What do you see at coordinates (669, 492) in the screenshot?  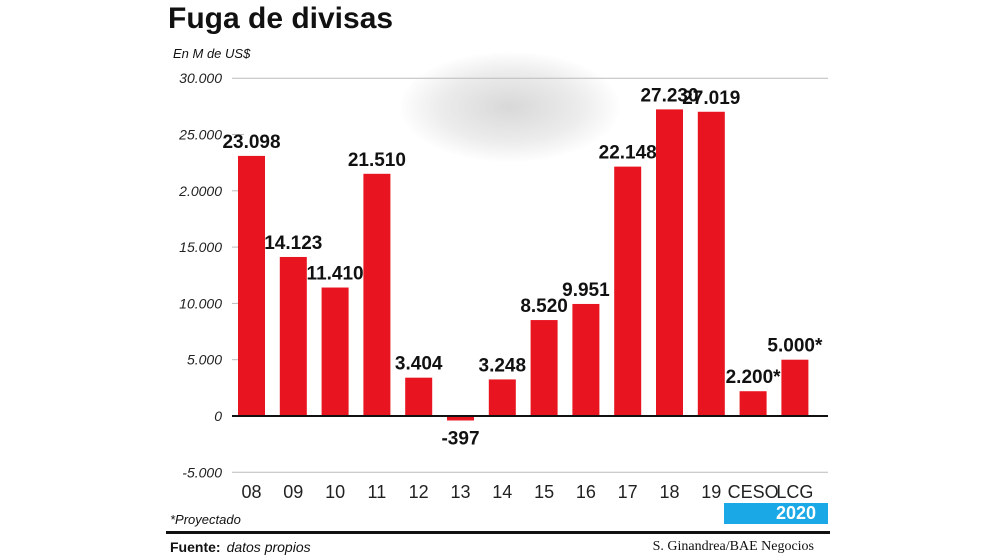 I see `x-tick-label: 18` at bounding box center [669, 492].